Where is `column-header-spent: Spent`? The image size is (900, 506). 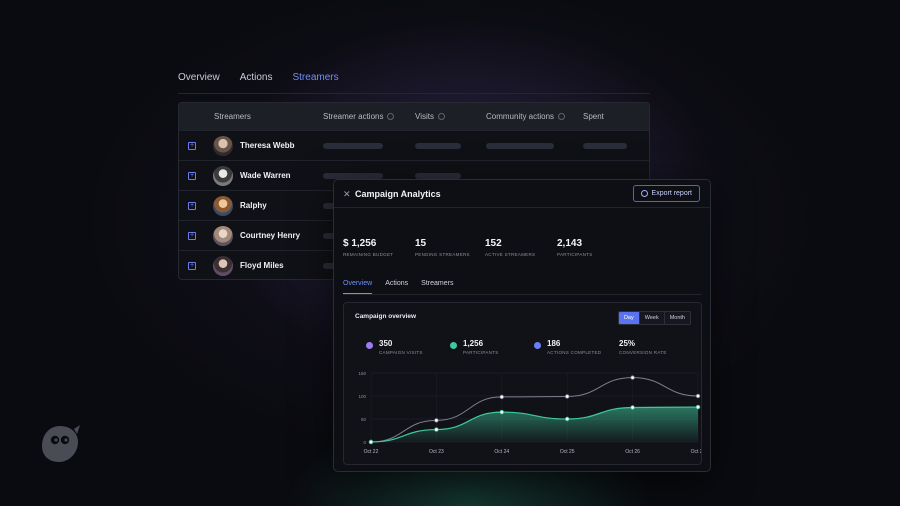 column-header-spent: Spent is located at coordinates (593, 116).